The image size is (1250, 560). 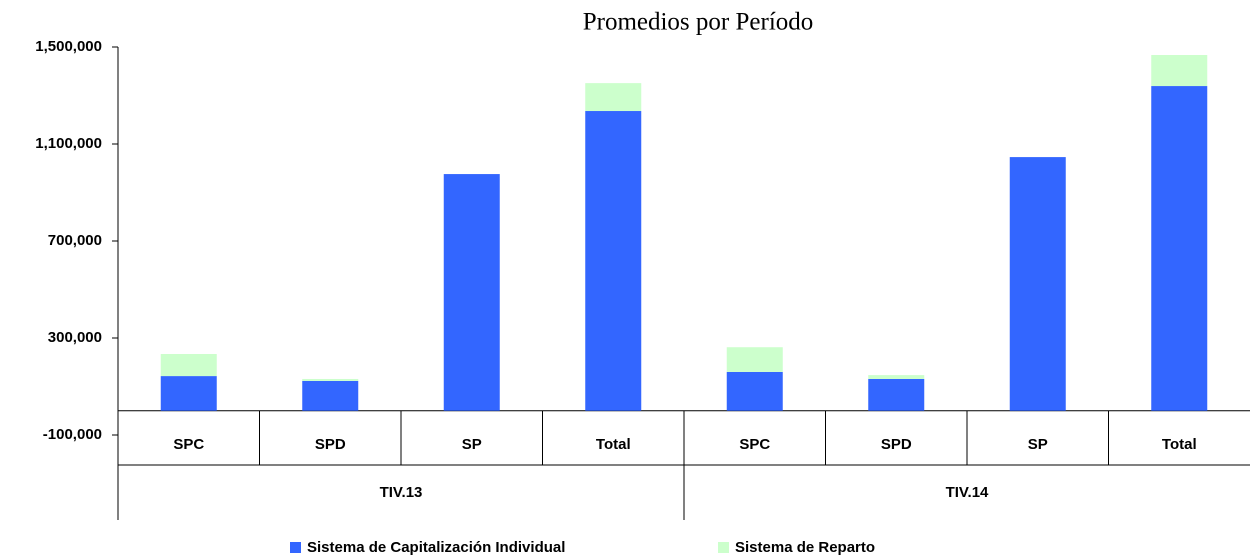 What do you see at coordinates (75, 337) in the screenshot?
I see `y-tick-label: 300,000` at bounding box center [75, 337].